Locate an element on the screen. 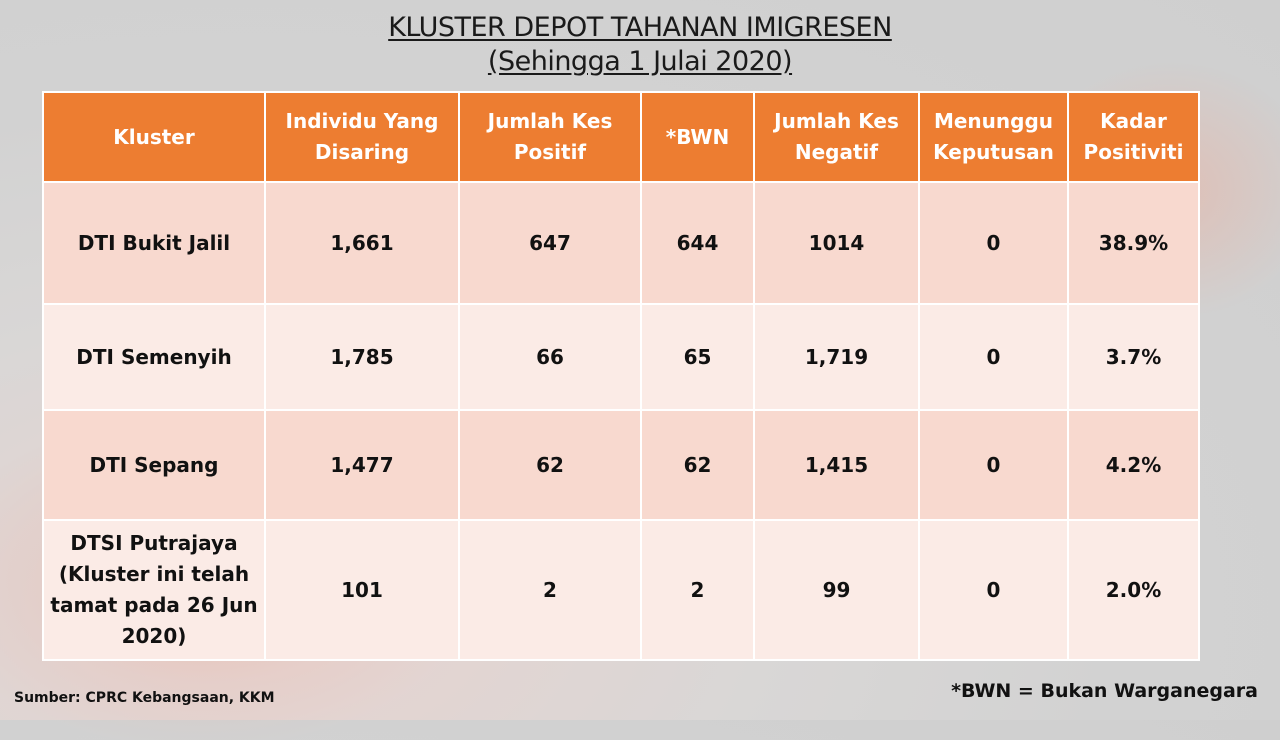 This screenshot has width=1280, height=740. cell-individu-disaring: 1,661 is located at coordinates (362, 243).